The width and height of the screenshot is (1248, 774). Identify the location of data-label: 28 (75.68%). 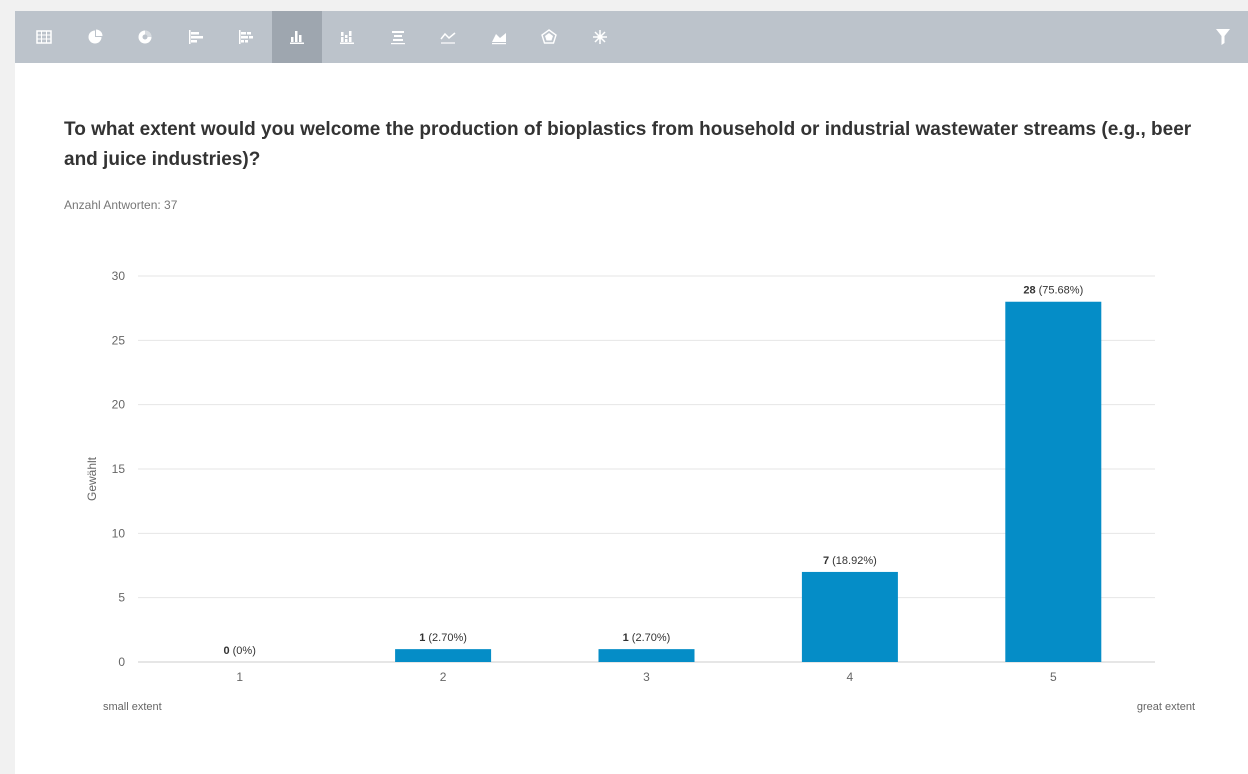
(1053, 291).